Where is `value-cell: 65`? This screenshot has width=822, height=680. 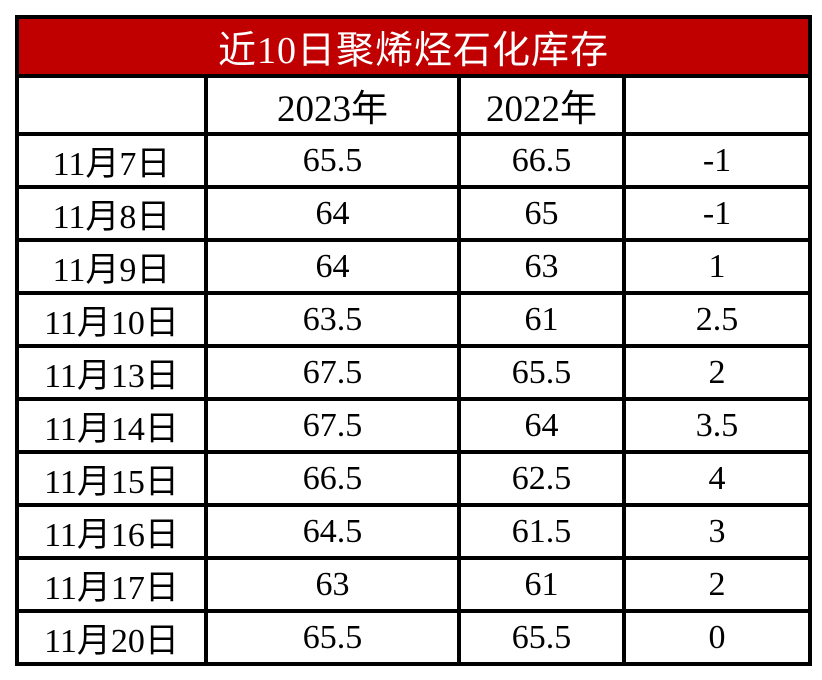 value-cell: 65 is located at coordinates (541, 213).